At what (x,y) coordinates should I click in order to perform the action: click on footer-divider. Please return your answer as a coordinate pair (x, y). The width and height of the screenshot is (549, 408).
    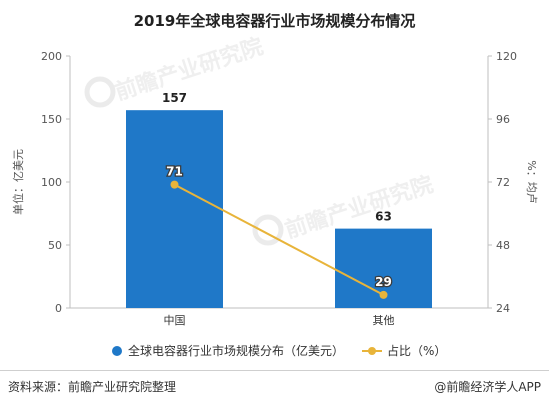
    Looking at the image, I should click on (274, 370).